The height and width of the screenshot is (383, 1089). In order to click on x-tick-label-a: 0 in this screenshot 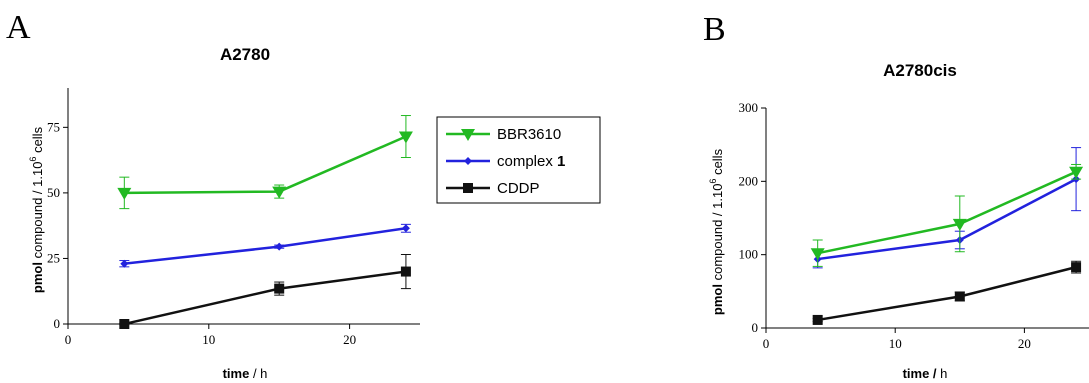, I will do `click(68, 339)`.